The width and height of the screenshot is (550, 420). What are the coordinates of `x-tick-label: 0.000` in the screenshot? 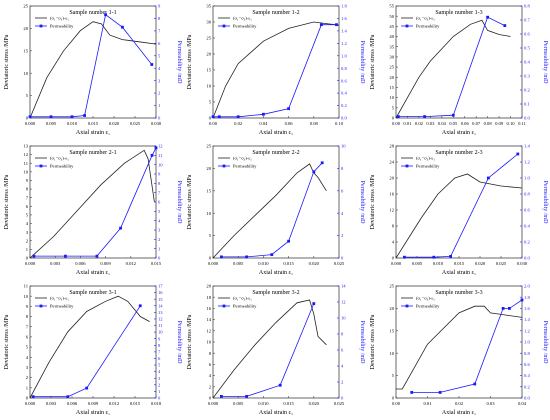 It's located at (30, 403).